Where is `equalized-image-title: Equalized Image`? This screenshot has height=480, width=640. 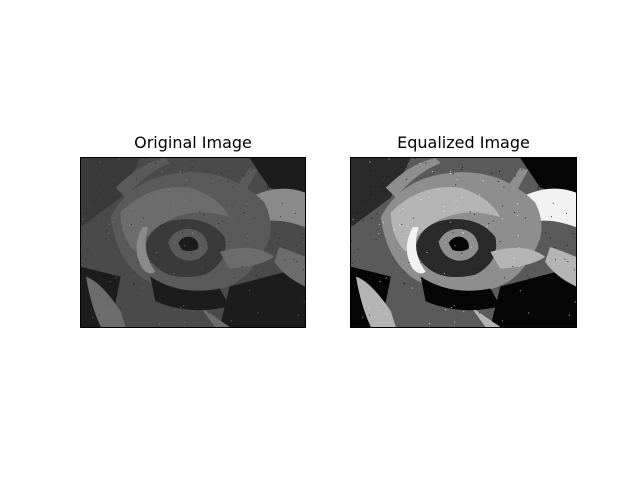 equalized-image-title: Equalized Image is located at coordinates (463, 142).